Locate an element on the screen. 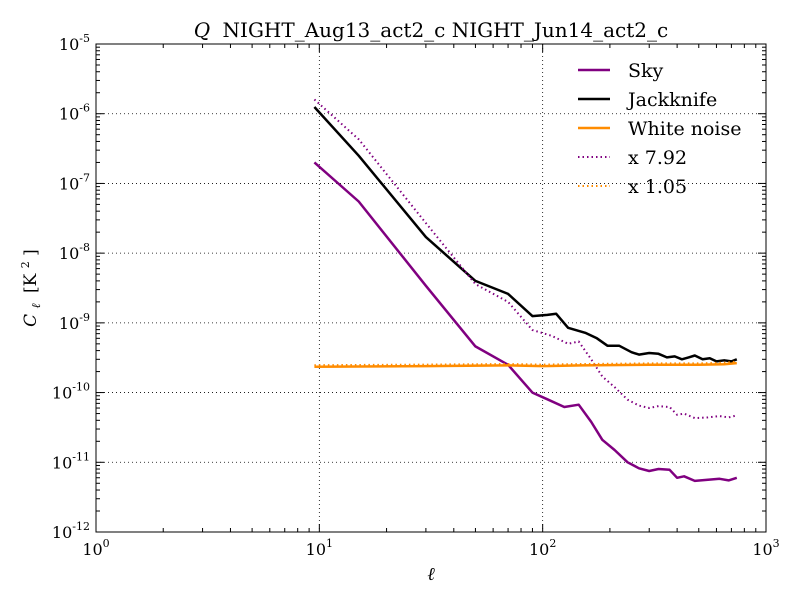  y-tick-label-exp: -8 is located at coordinates (84, 247).